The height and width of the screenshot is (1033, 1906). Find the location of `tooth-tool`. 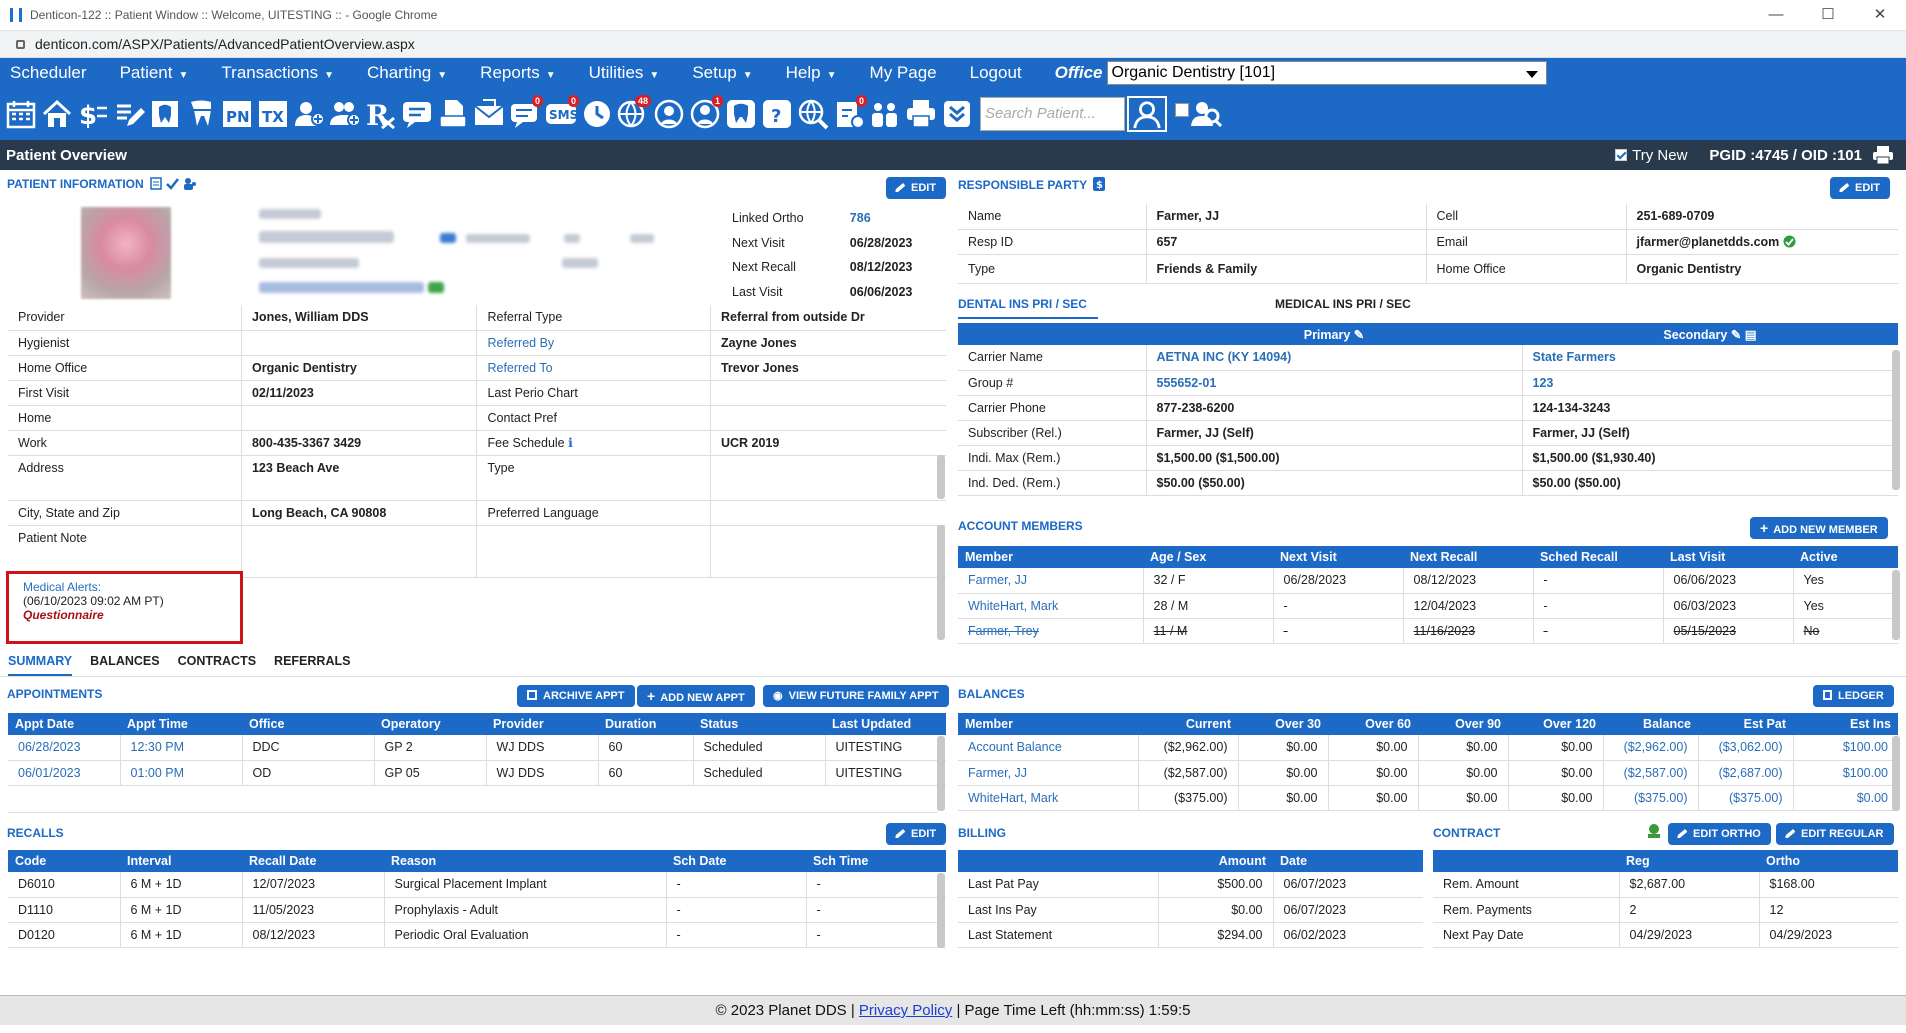

tooth-tool is located at coordinates (740, 114).